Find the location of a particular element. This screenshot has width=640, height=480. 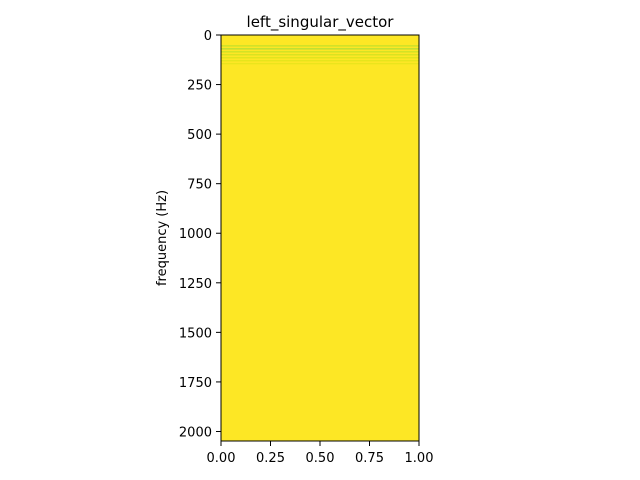

chart-title: left_singular_vector is located at coordinates (321, 22).